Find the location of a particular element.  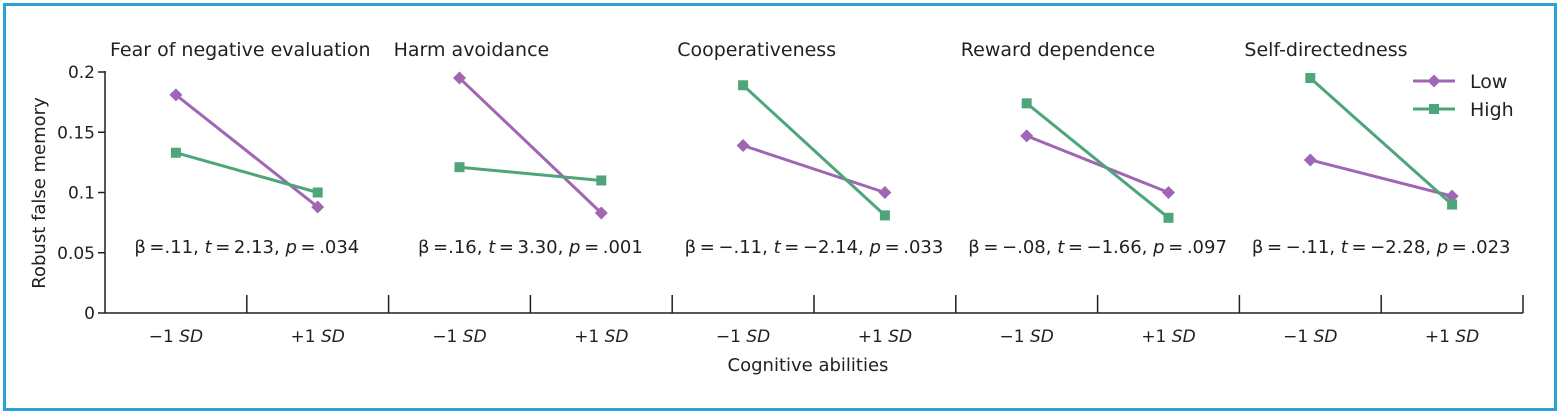

y-tick-label: 0.15 is located at coordinates (76, 133).